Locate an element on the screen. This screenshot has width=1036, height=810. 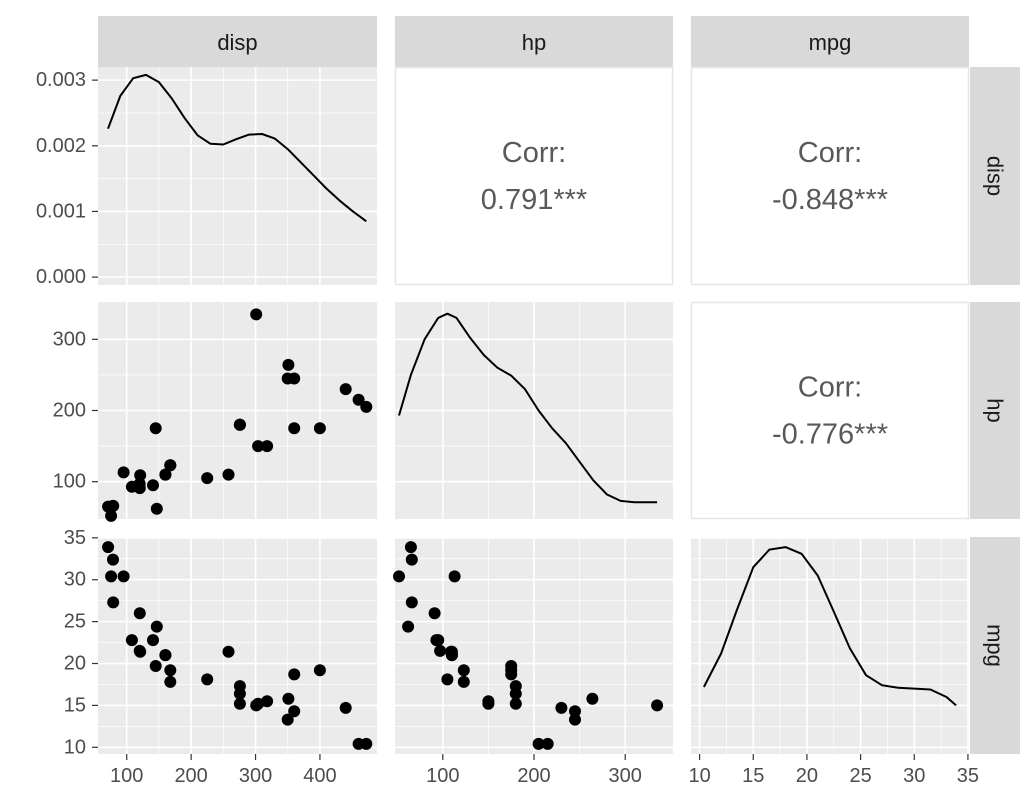
x-tick-label-mpg: 10 is located at coordinates (699, 776).